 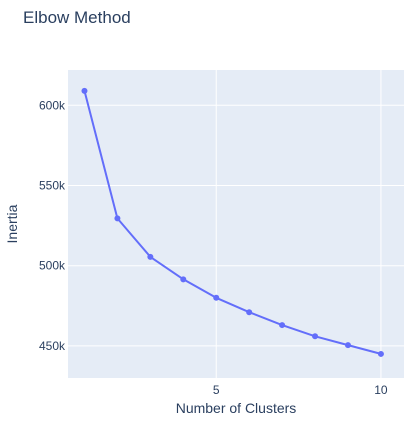 What do you see at coordinates (12, 223) in the screenshot?
I see `y-axis-title: Inertia` at bounding box center [12, 223].